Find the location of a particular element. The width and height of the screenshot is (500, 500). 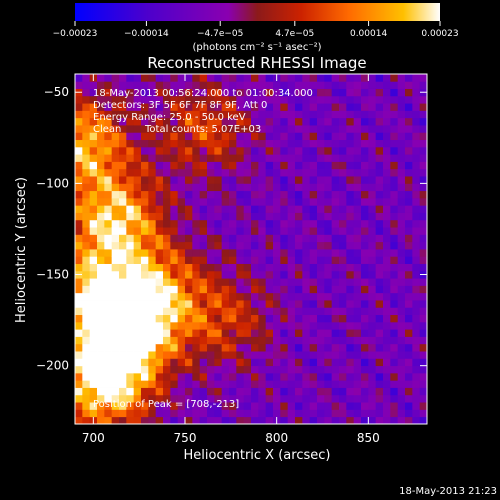

y-tick-label: −50 is located at coordinates (56, 92).